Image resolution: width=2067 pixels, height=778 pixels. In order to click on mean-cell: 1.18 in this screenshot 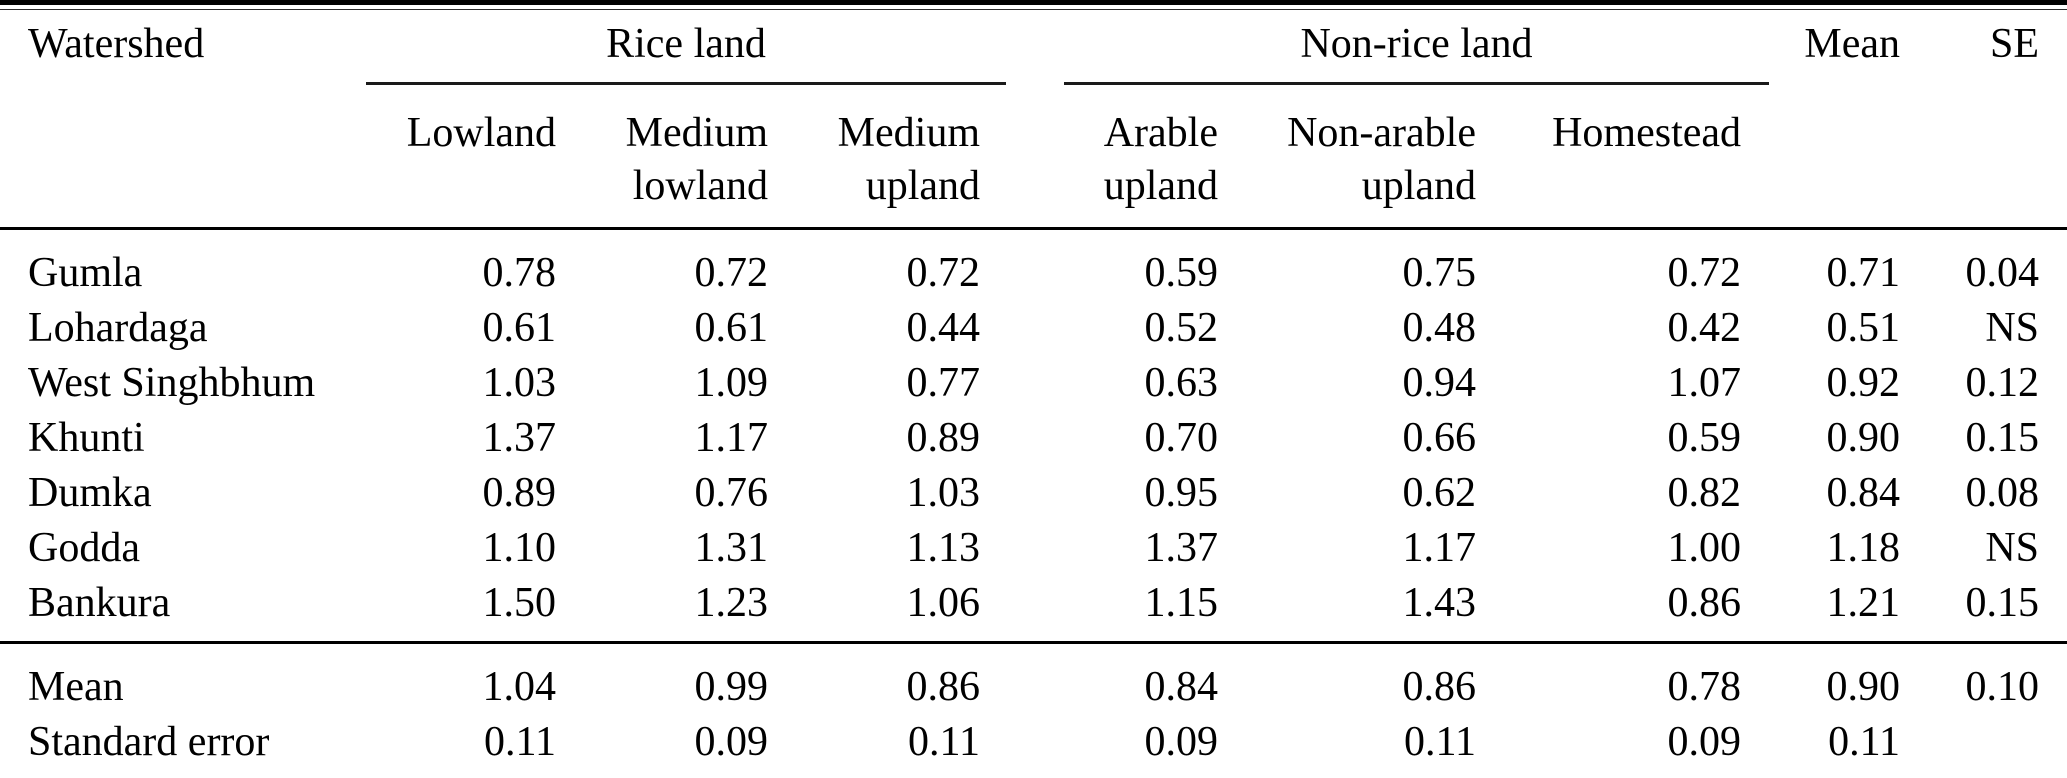, I will do `click(1863, 548)`.